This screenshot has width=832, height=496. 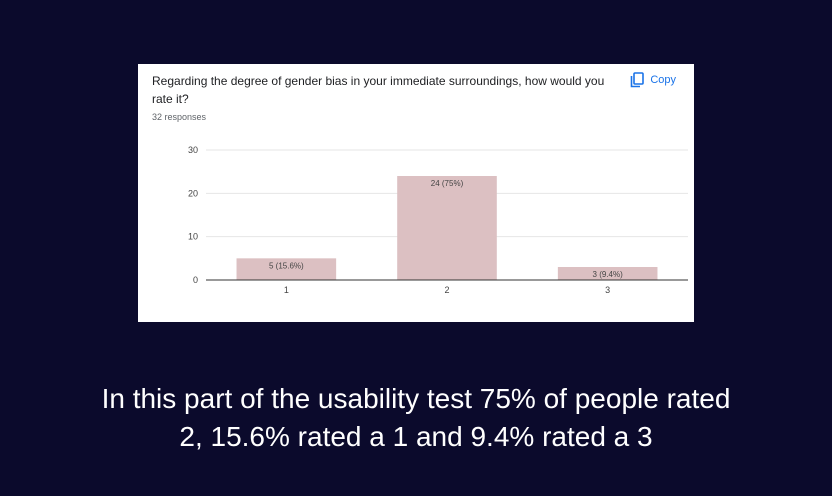 I want to click on data-label: 5 (15.6%), so click(x=286, y=265).